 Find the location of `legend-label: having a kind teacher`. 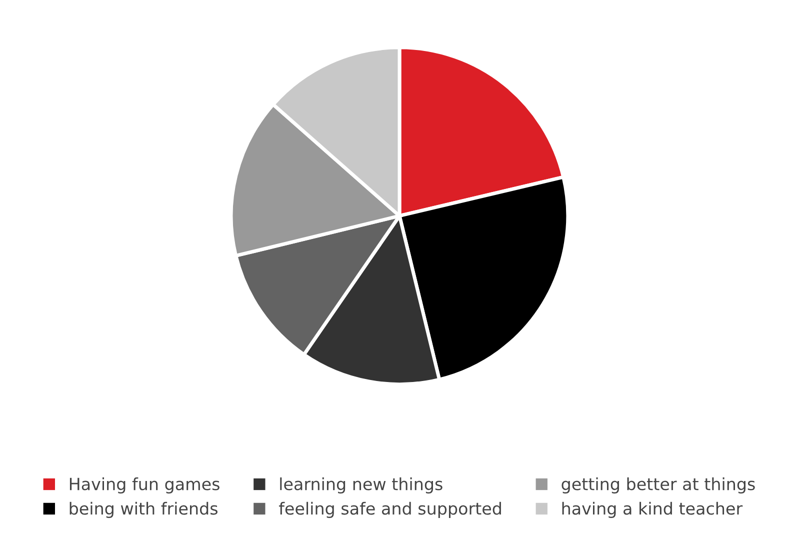

legend-label: having a kind teacher is located at coordinates (652, 510).